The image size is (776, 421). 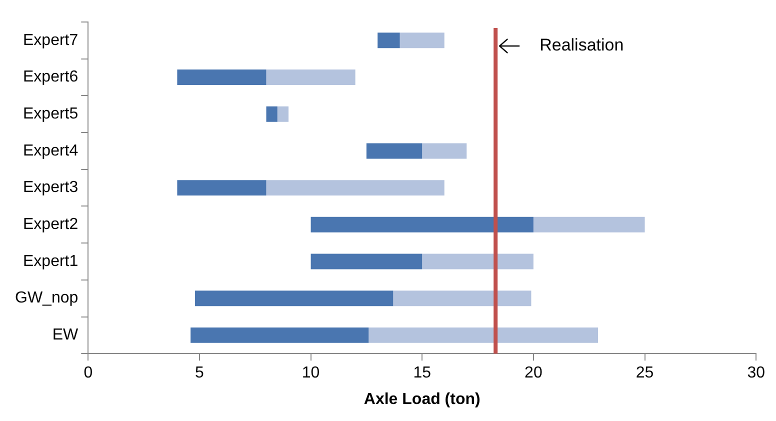 I want to click on x-tick-label: 0, so click(x=88, y=373).